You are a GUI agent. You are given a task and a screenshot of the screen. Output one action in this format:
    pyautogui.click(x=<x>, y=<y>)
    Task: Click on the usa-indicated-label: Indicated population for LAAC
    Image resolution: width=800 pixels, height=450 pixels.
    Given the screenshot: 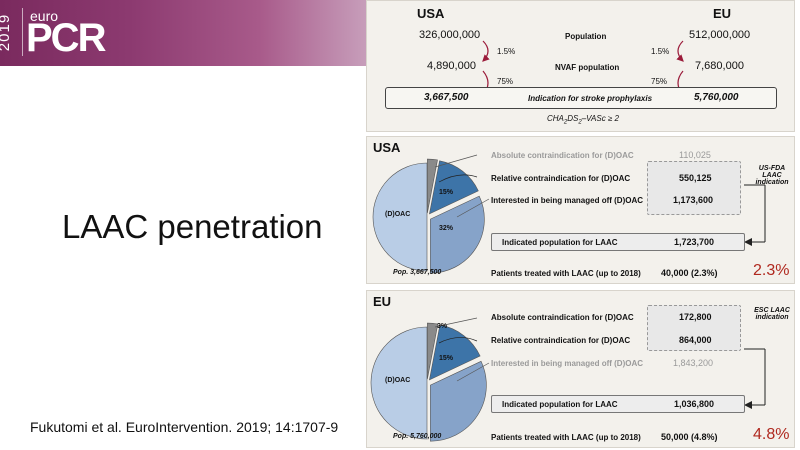 What is the action you would take?
    pyautogui.click(x=560, y=242)
    